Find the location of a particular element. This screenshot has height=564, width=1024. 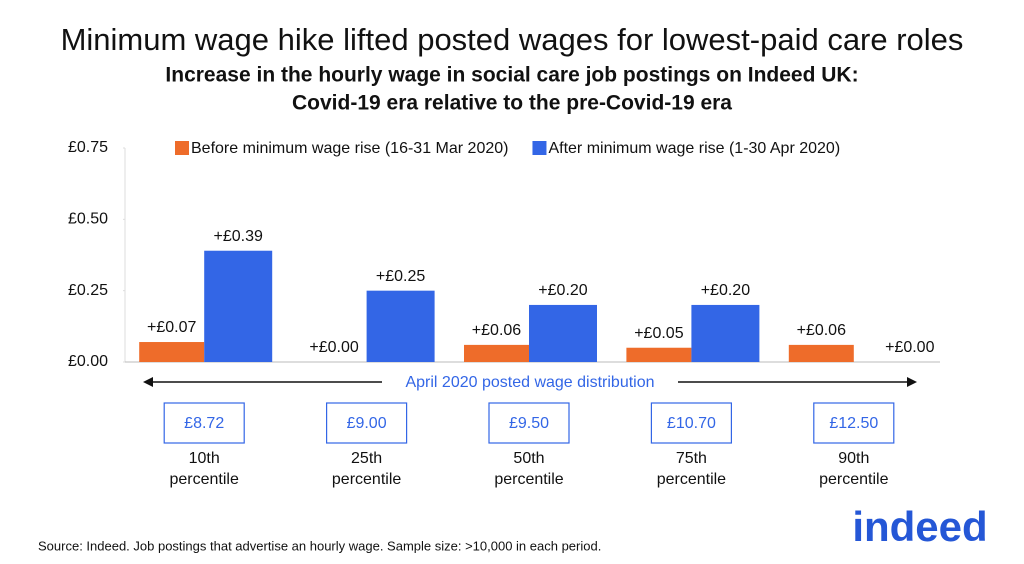

y-tick-label: £0.50 is located at coordinates (88, 219).